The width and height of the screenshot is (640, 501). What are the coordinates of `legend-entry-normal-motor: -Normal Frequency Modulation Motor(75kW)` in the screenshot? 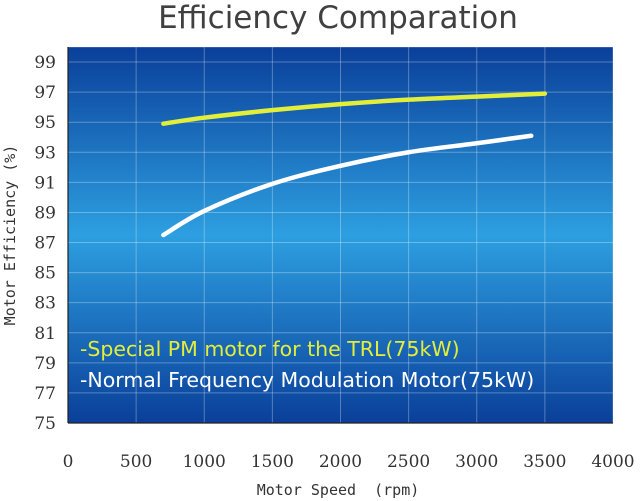 It's located at (307, 380).